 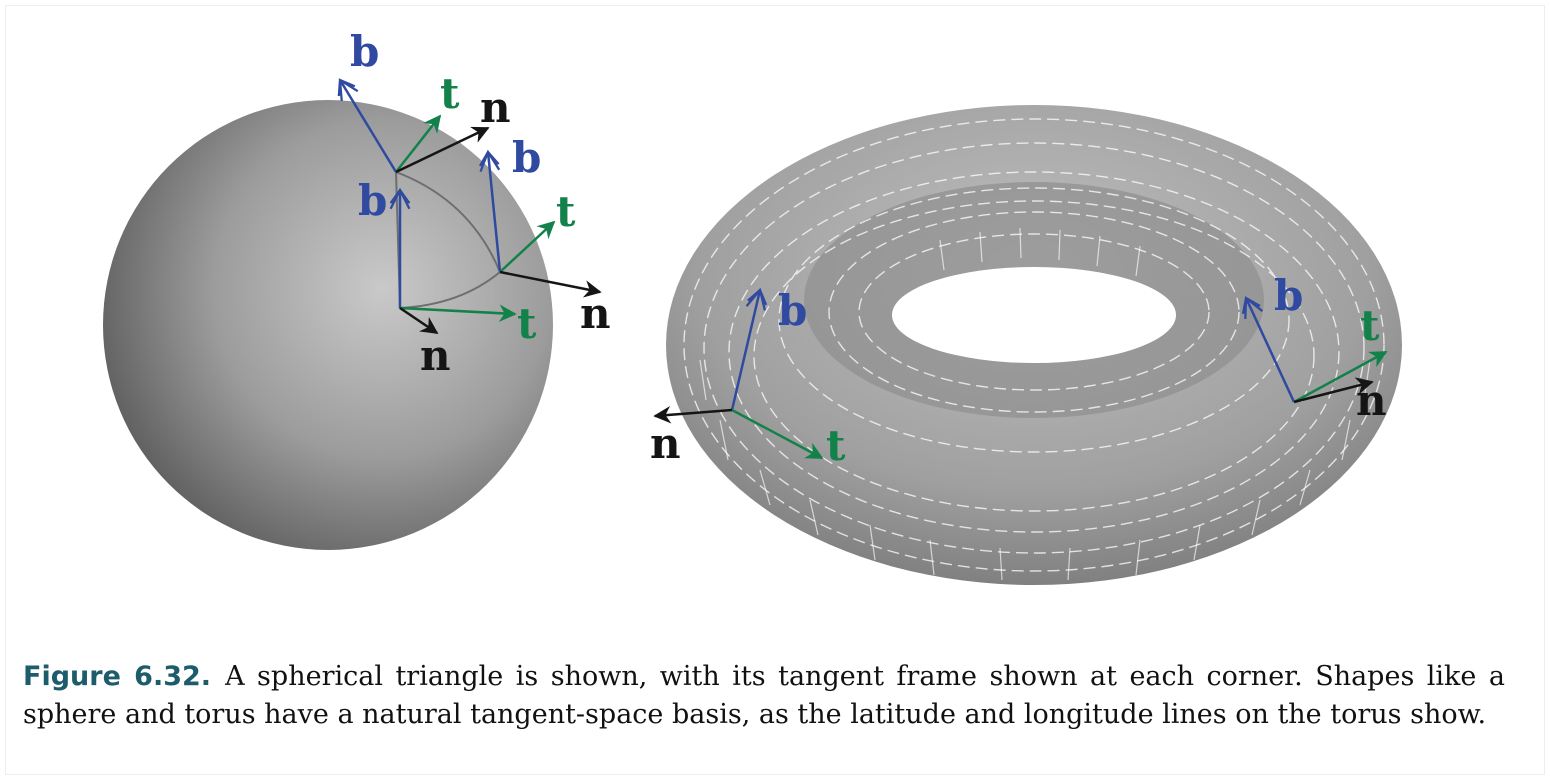 I want to click on torus-right-b-label: b, so click(x=1288, y=295).